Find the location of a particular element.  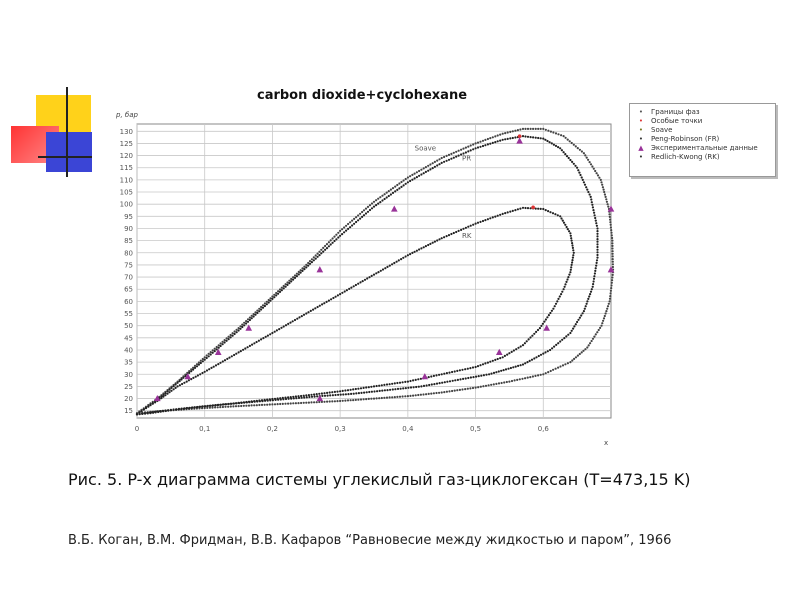

legend-item: ▲ Экспериментальные данные is located at coordinates (702, 148).